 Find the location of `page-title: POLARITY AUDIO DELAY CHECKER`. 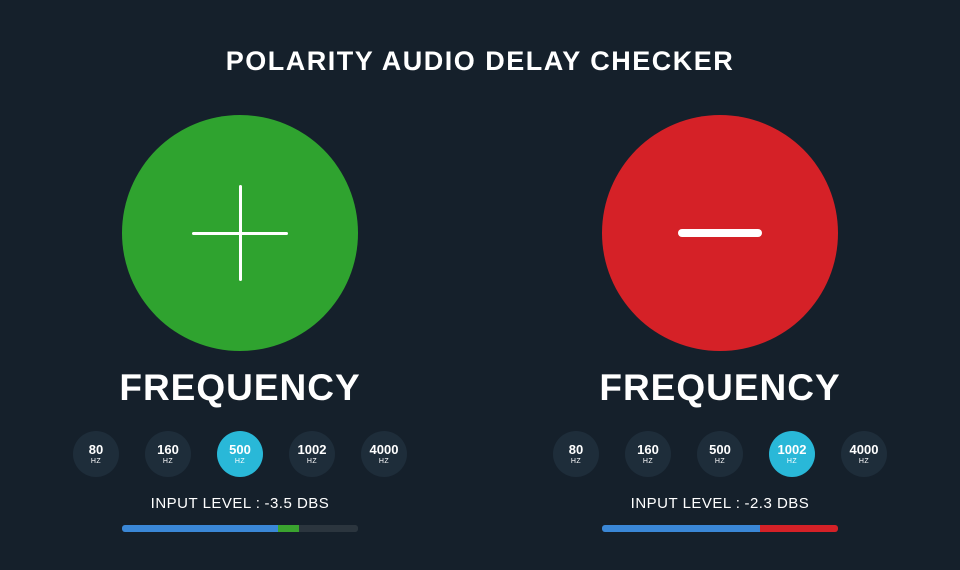

page-title: POLARITY AUDIO DELAY CHECKER is located at coordinates (480, 61).